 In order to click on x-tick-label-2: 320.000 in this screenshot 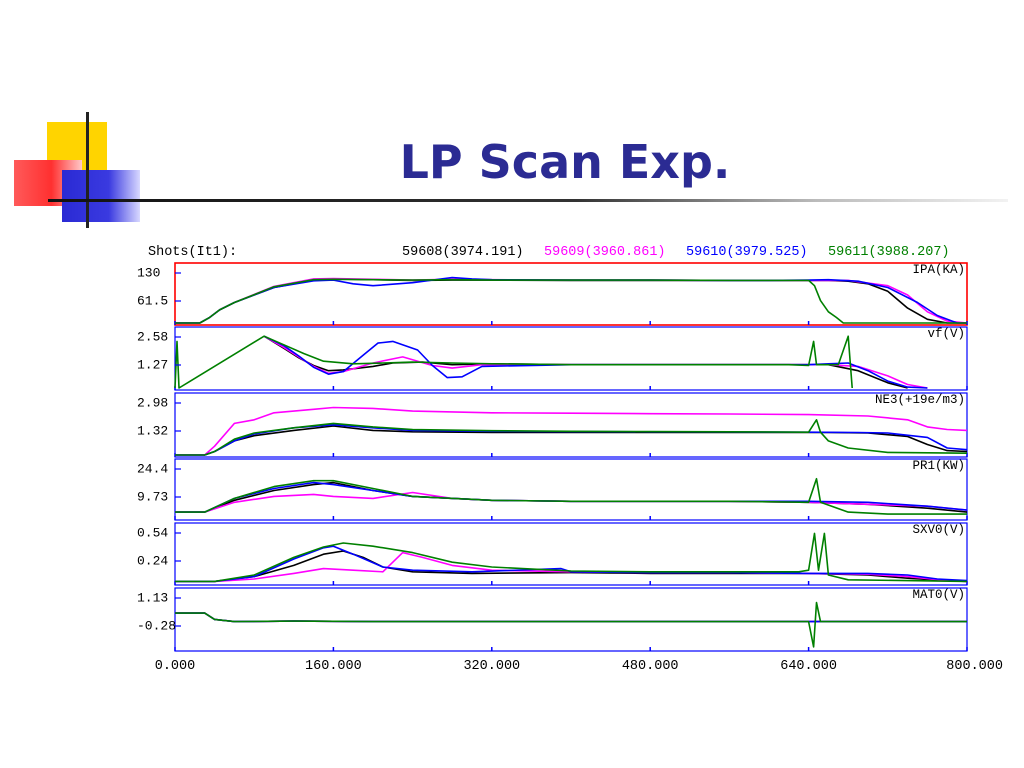, I will do `click(491, 666)`.